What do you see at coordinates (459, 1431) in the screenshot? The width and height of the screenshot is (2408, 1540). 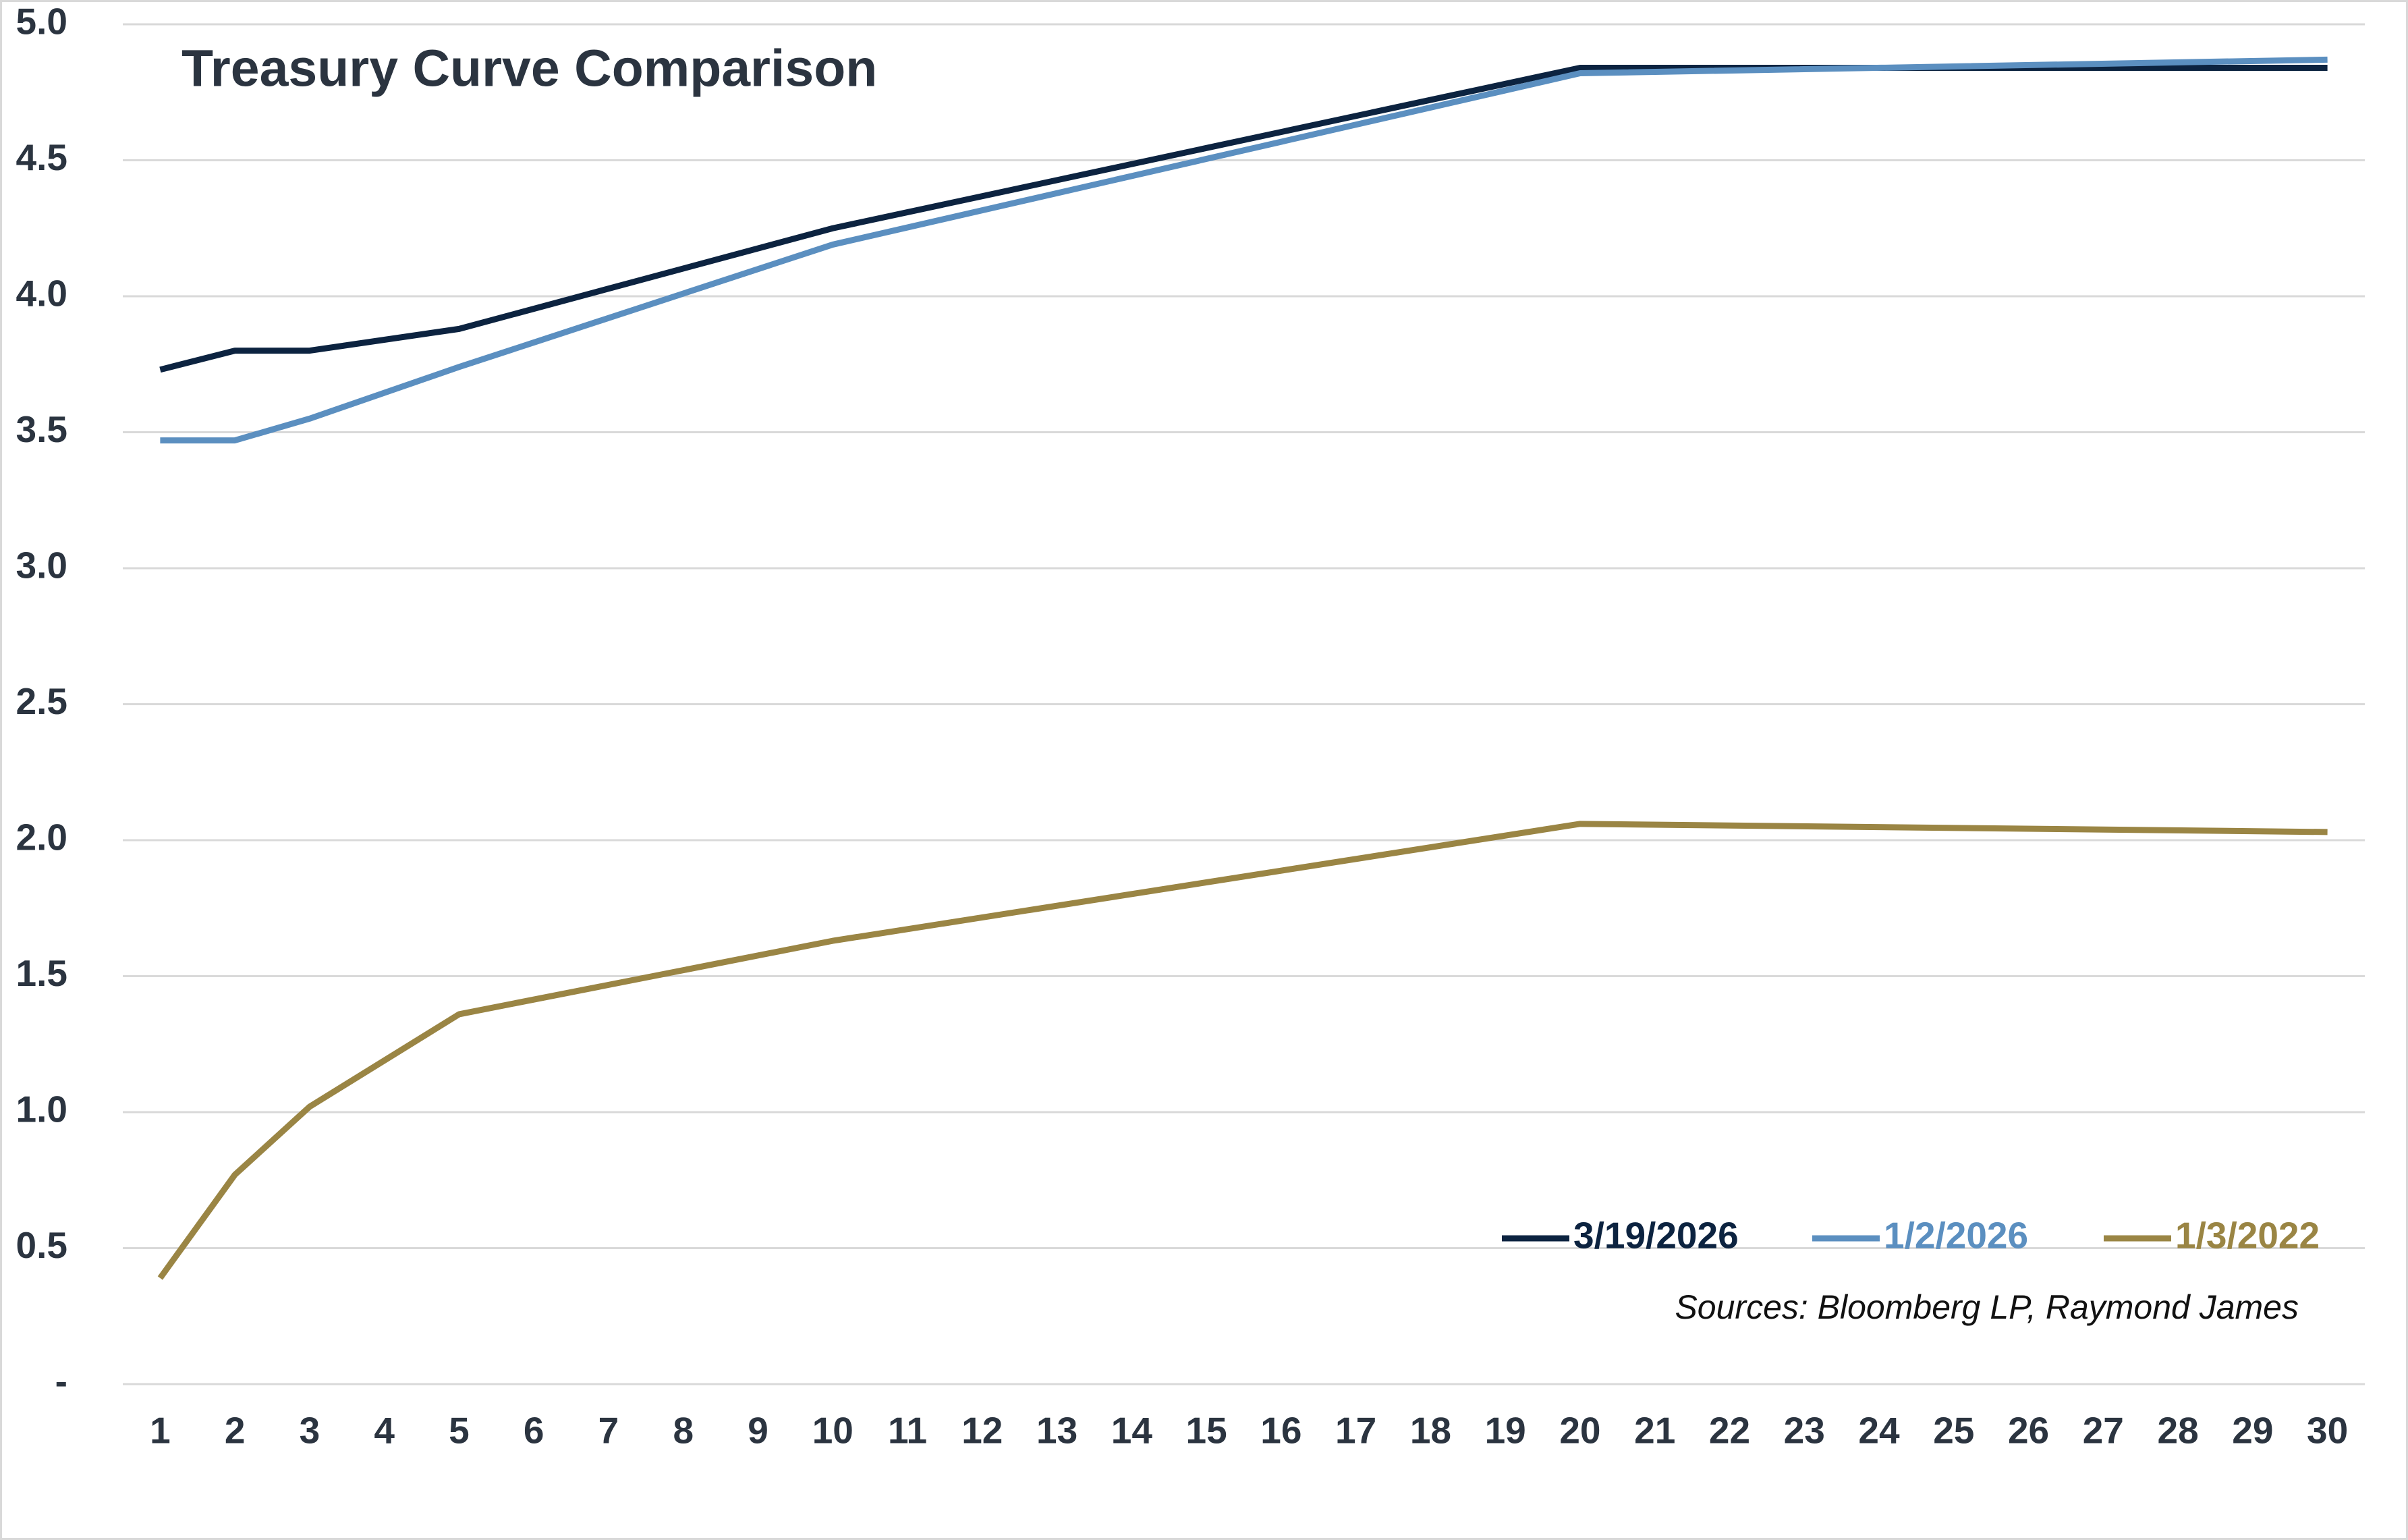 I see `x-tick-label: 5` at bounding box center [459, 1431].